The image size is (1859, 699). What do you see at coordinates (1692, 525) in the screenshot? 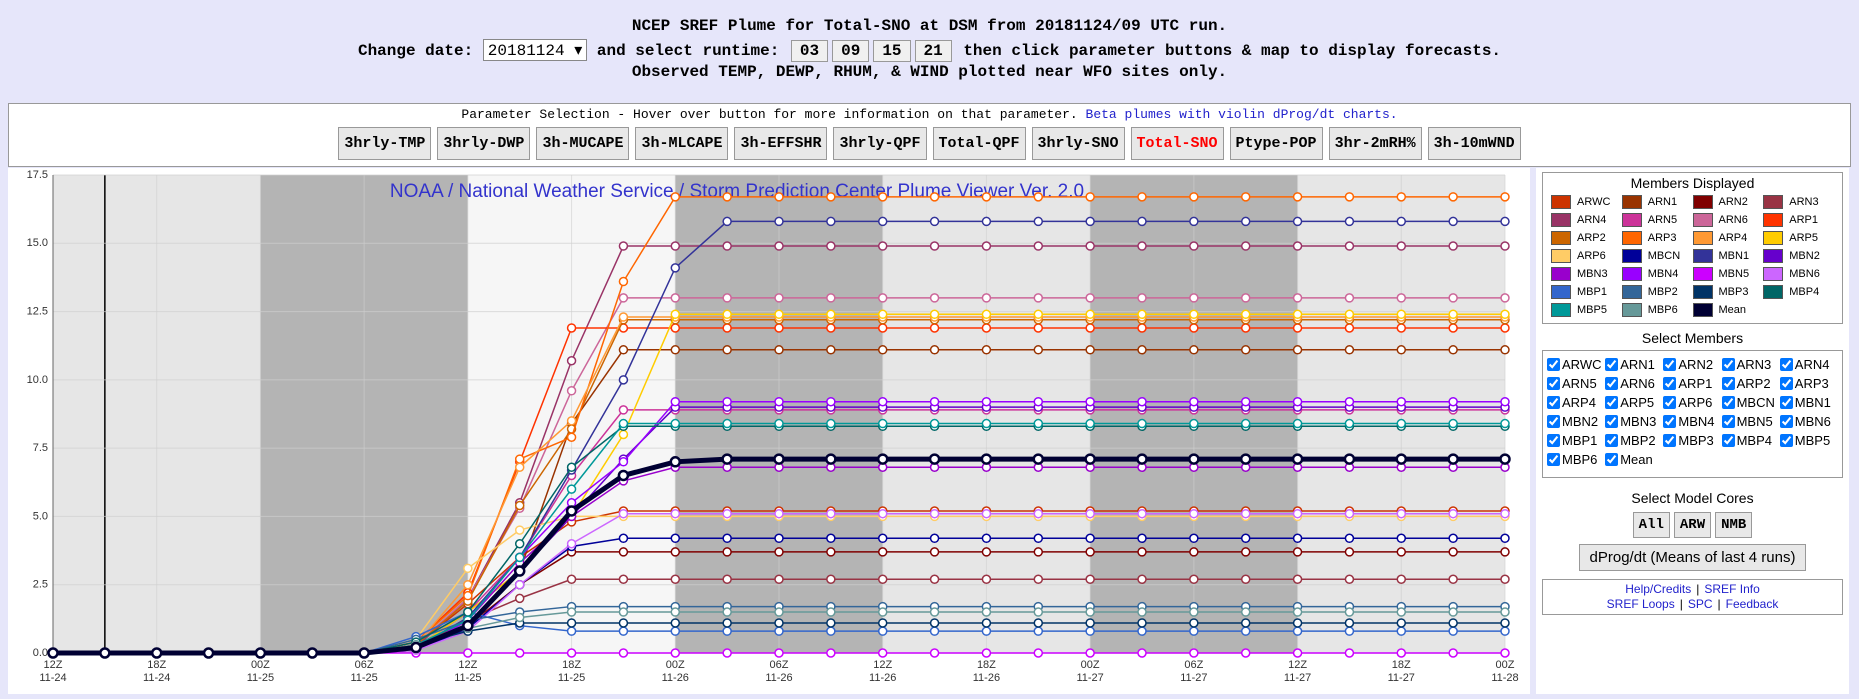
I see `core-button: ARW` at bounding box center [1692, 525].